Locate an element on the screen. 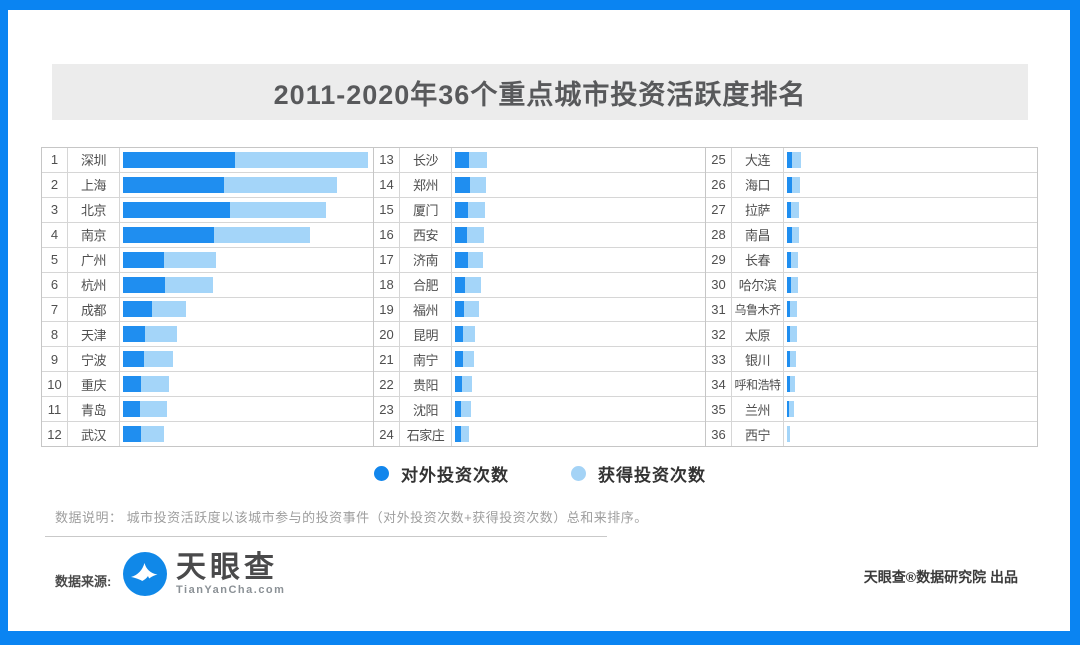 Image resolution: width=1080 pixels, height=645 pixels. table-row: 34 呼和浩特 is located at coordinates (871, 385).